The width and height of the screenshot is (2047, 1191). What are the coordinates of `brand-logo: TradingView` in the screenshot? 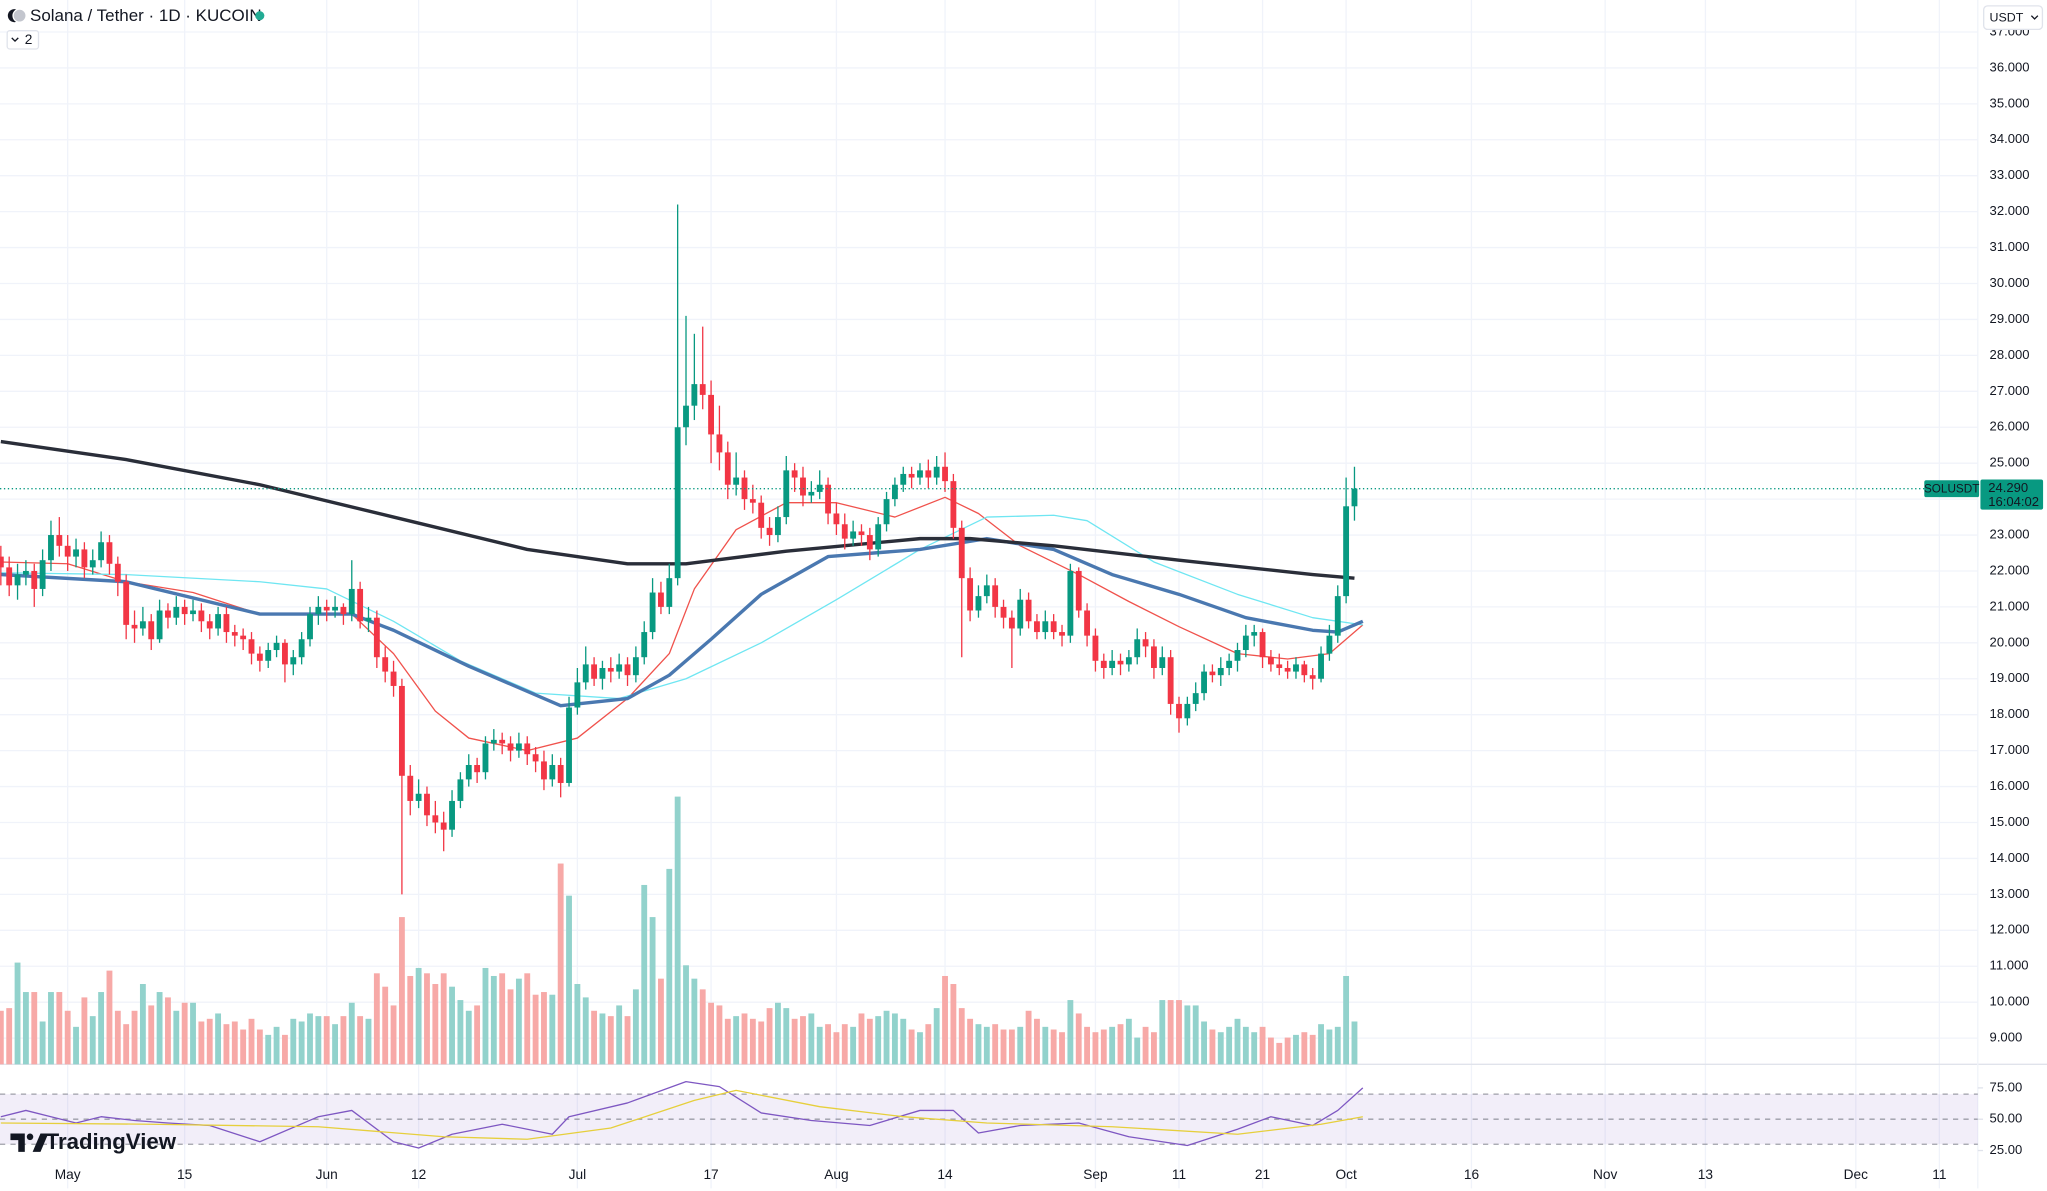 It's located at (93, 1141).